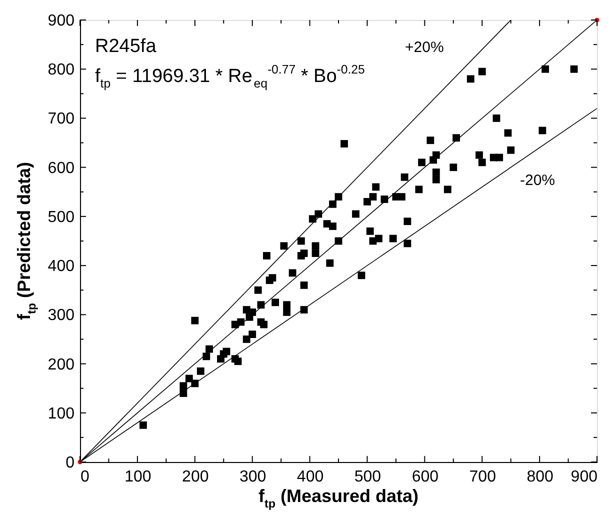 The height and width of the screenshot is (522, 610). I want to click on y-axis-title: ftp (Predicted data), so click(26, 241).